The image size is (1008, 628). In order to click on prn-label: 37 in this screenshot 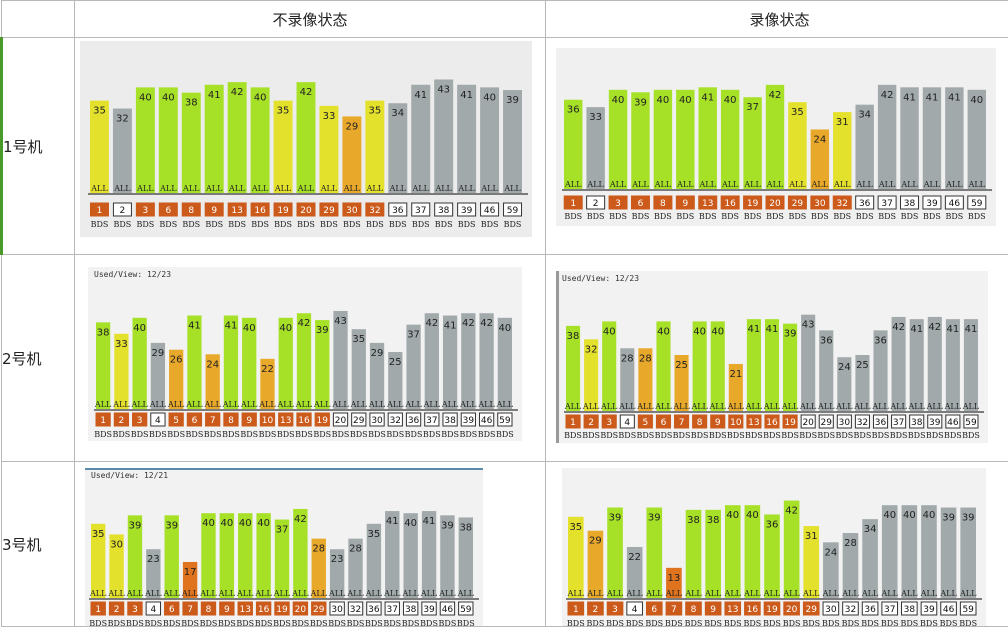, I will do `click(886, 204)`.